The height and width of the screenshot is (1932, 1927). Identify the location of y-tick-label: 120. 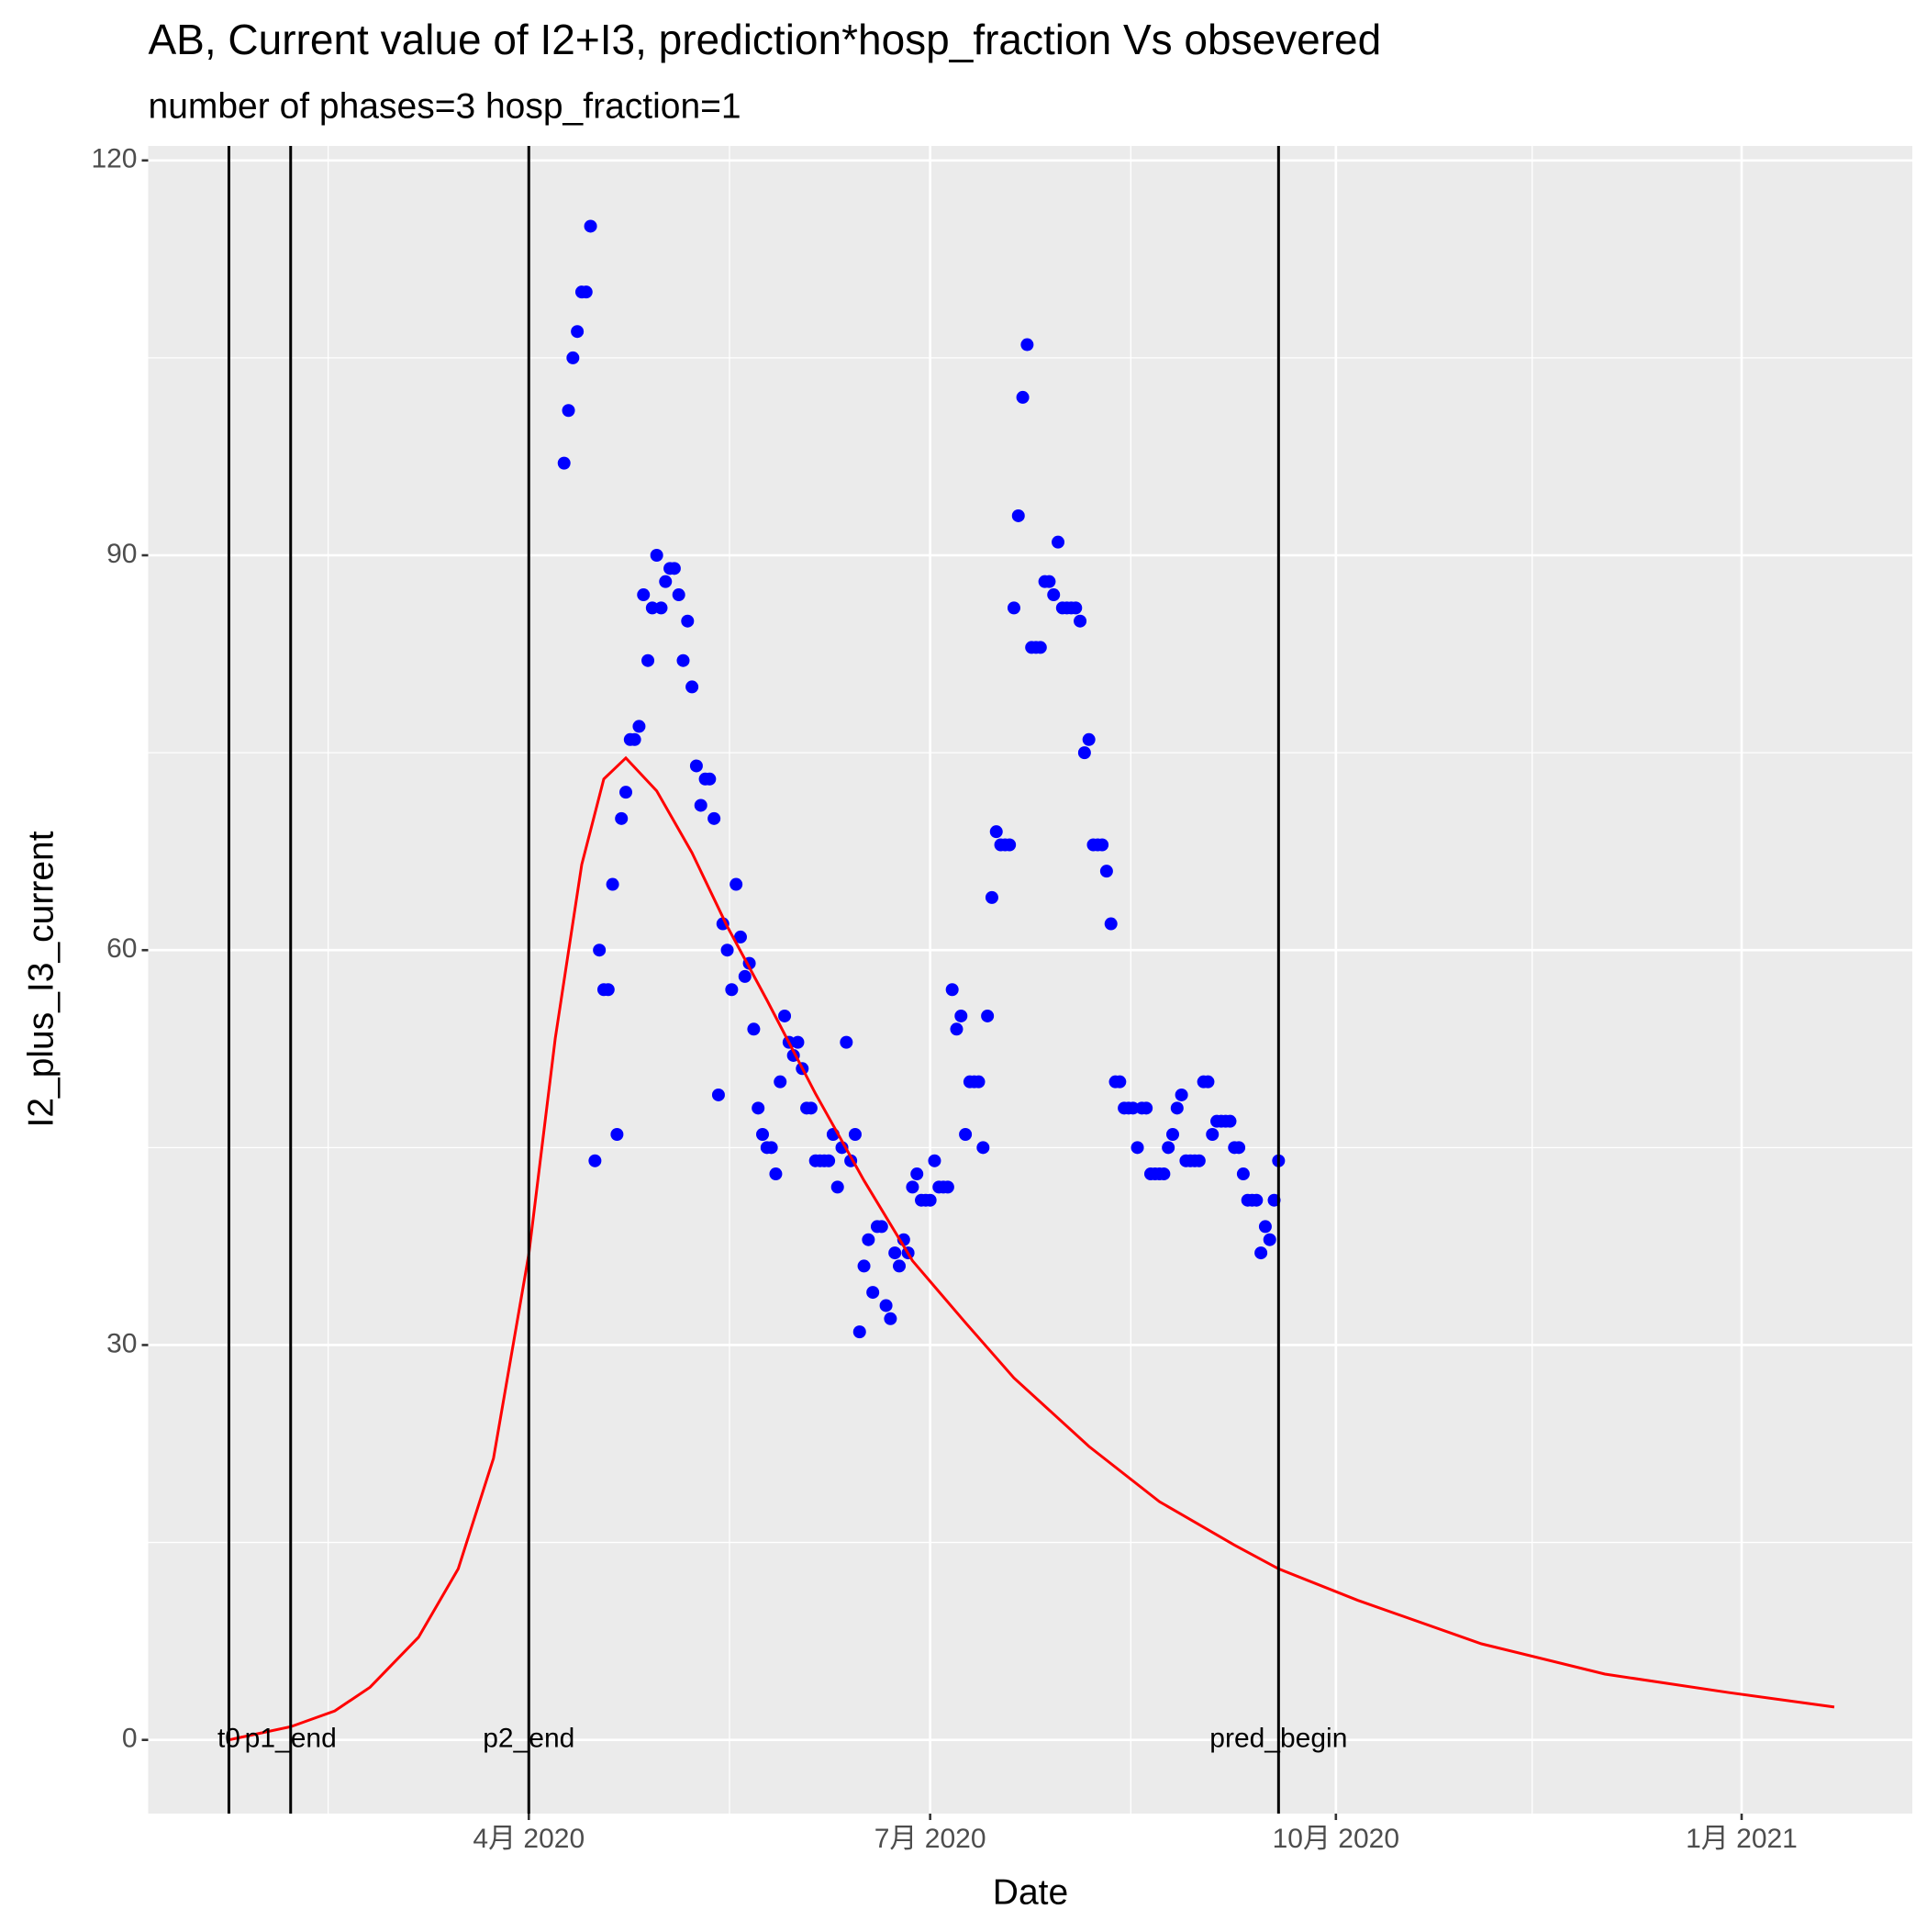
(114, 159).